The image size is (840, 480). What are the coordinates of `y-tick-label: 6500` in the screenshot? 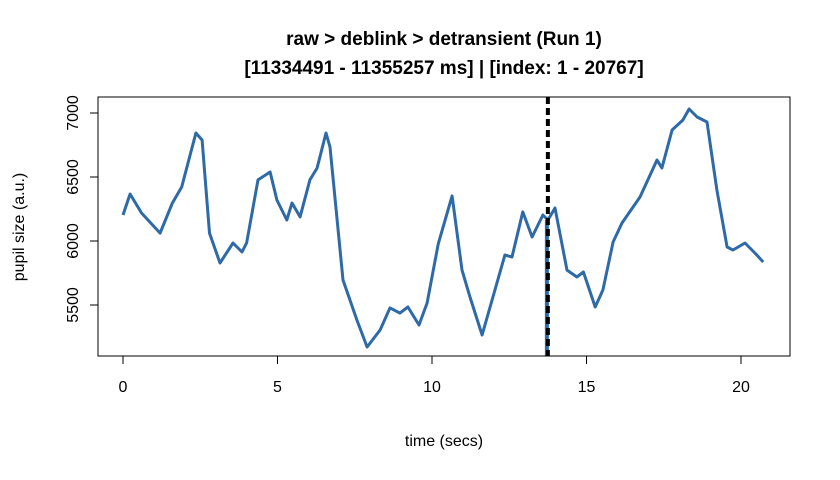 It's located at (73, 177).